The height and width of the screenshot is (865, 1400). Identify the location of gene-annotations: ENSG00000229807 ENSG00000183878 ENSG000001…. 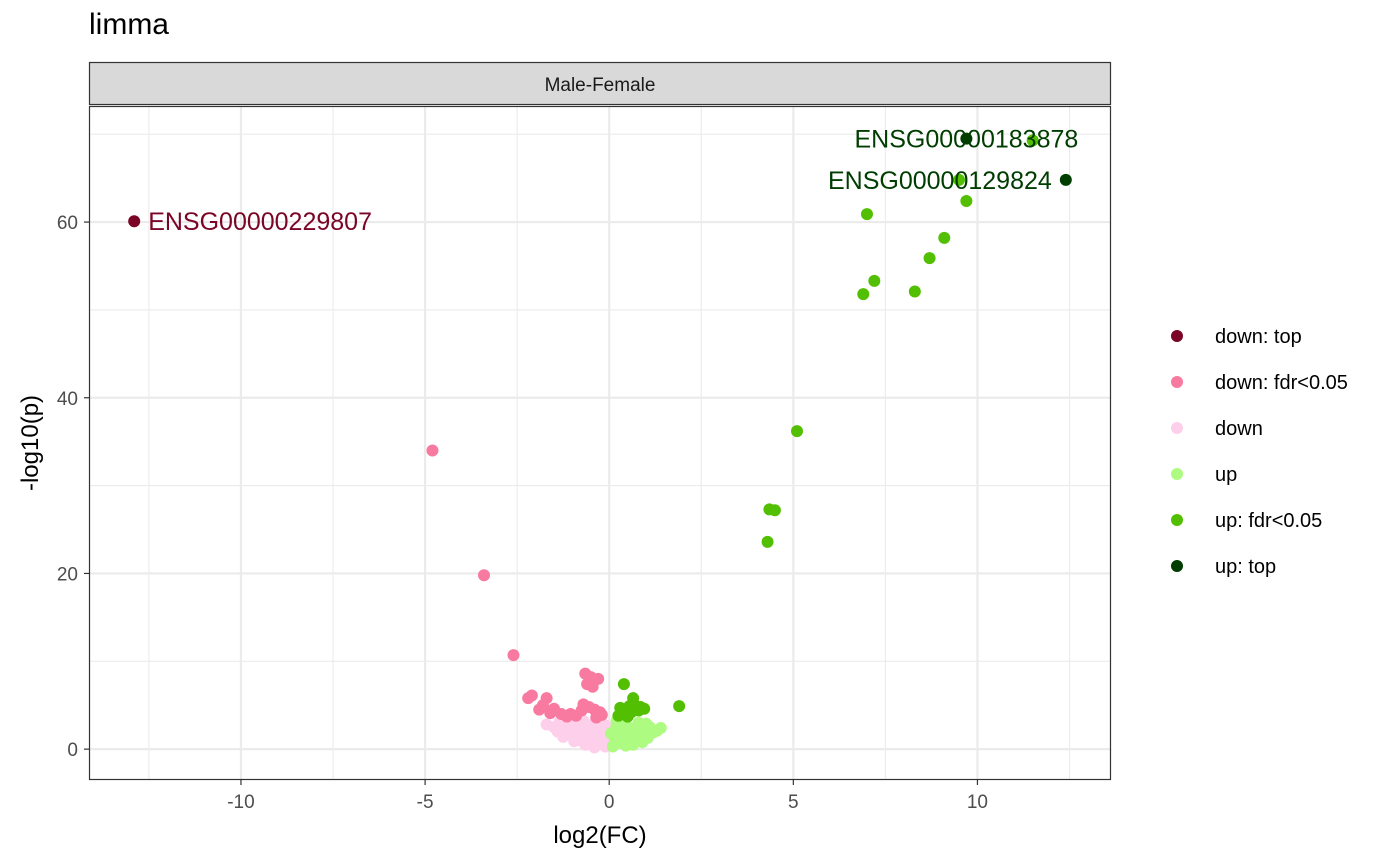
(613, 181).